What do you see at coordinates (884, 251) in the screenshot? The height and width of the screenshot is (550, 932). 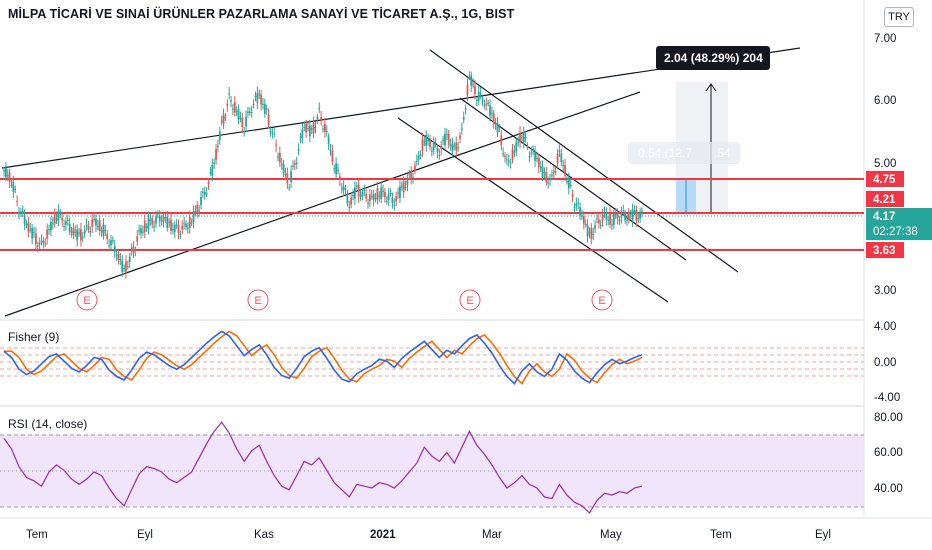 I see `level-tag-3-63: 3.63` at bounding box center [884, 251].